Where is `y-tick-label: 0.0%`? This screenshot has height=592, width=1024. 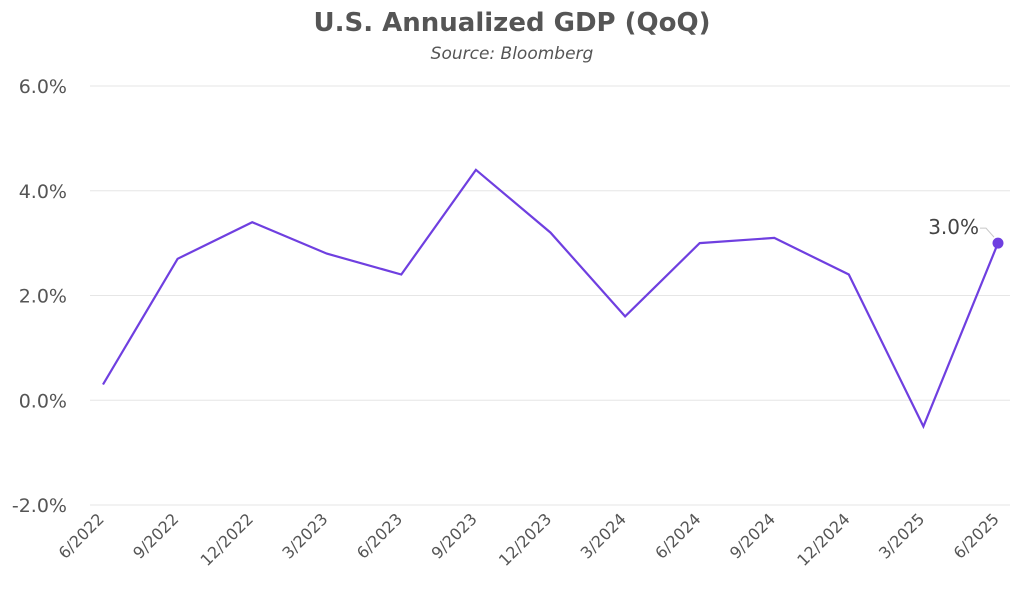
y-tick-label: 0.0% is located at coordinates (43, 401).